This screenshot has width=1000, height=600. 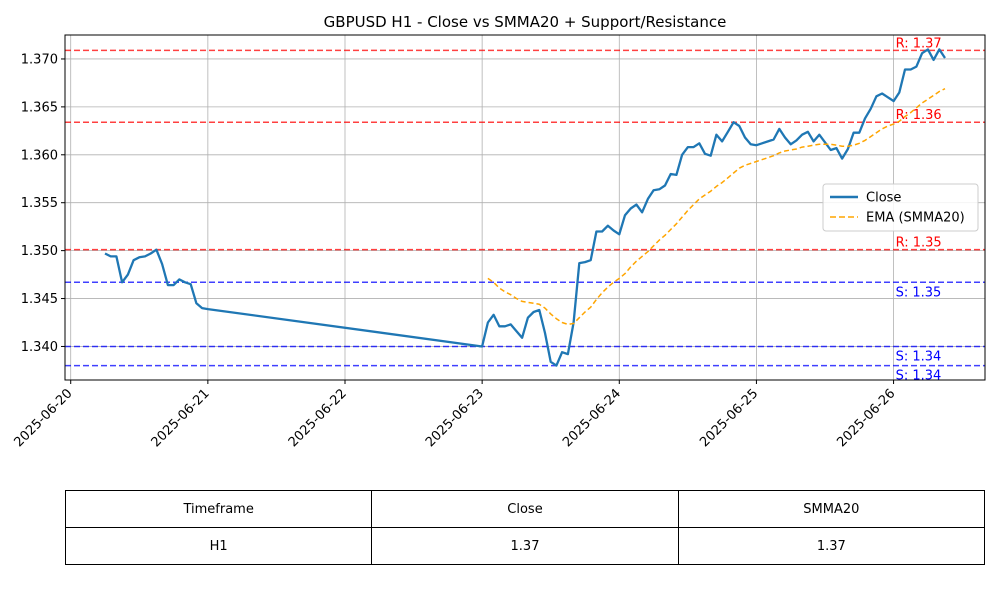 What do you see at coordinates (44, 418) in the screenshot?
I see `x-tick-label: 2025-06-20` at bounding box center [44, 418].